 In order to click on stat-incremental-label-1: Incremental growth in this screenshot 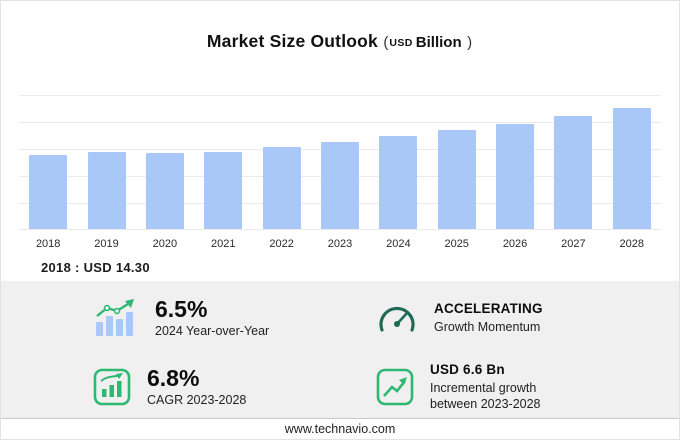, I will do `click(483, 387)`.